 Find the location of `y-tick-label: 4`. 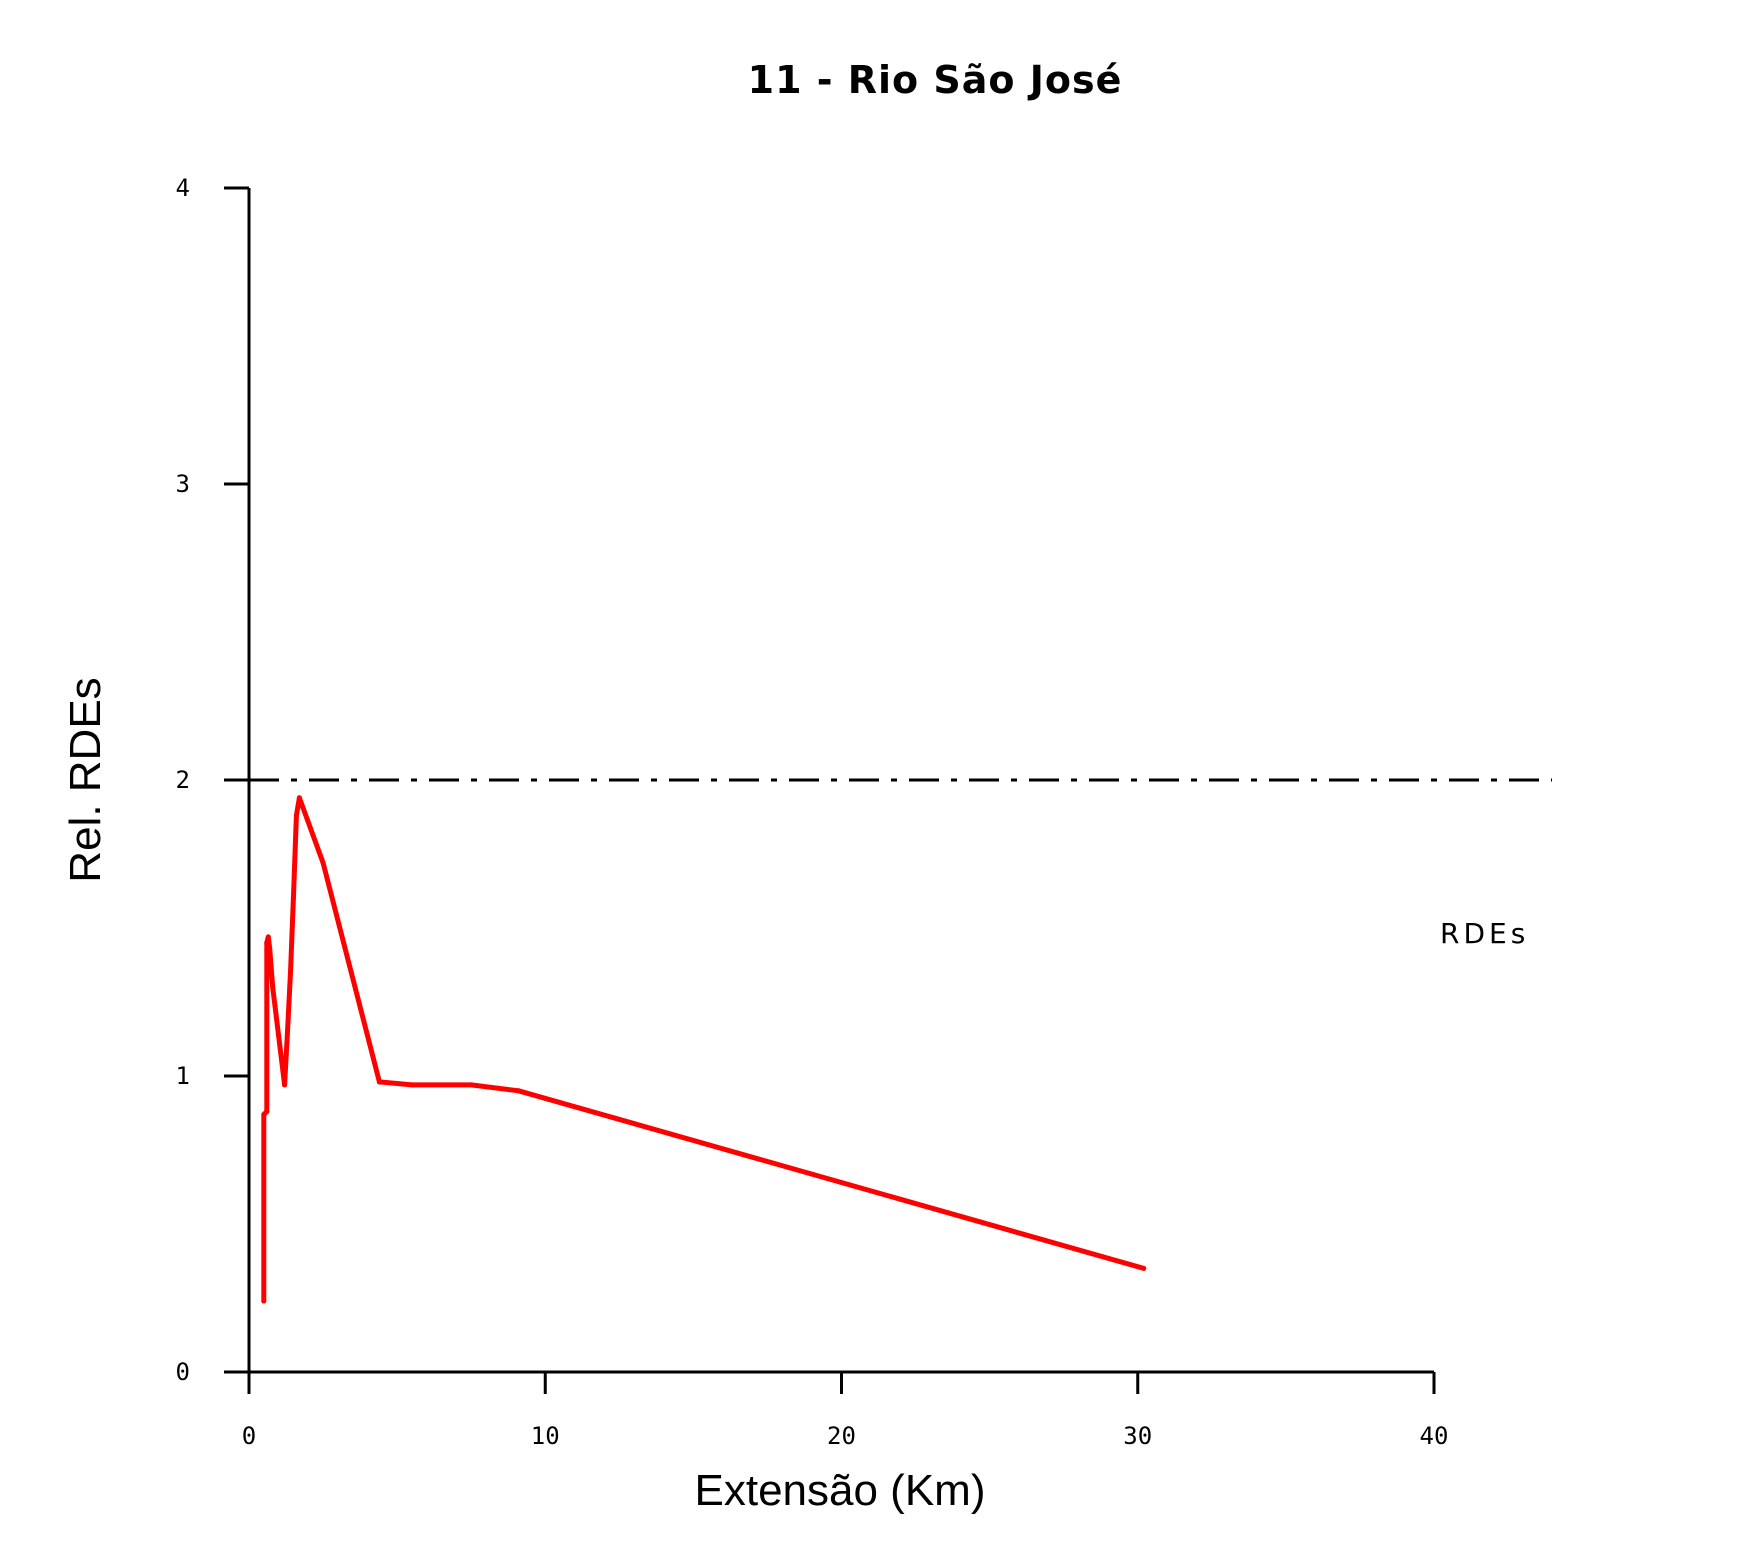

y-tick-label: 4 is located at coordinates (183, 188).